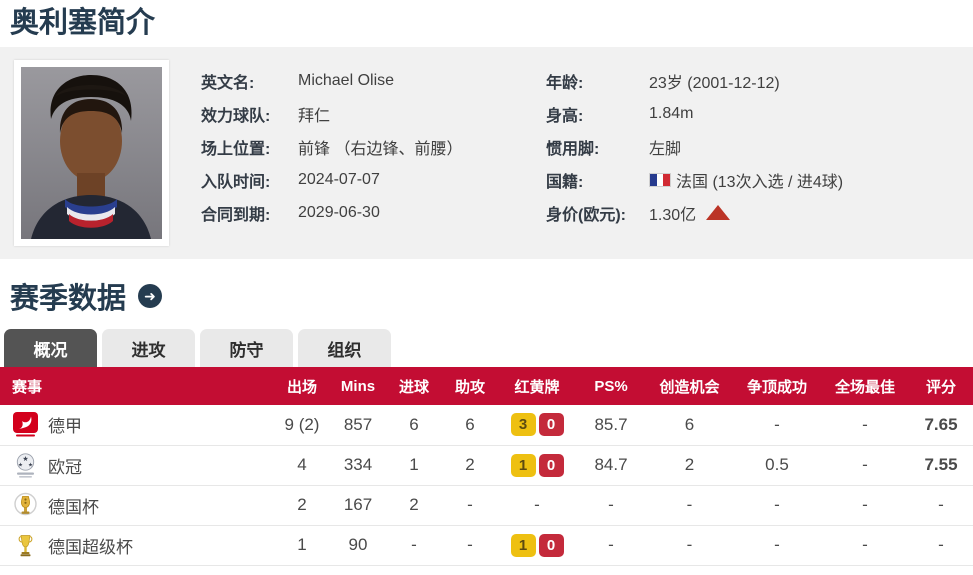 The image size is (973, 575). Describe the element at coordinates (689, 465) in the screenshot. I see `chances-created-cell: 2` at that location.